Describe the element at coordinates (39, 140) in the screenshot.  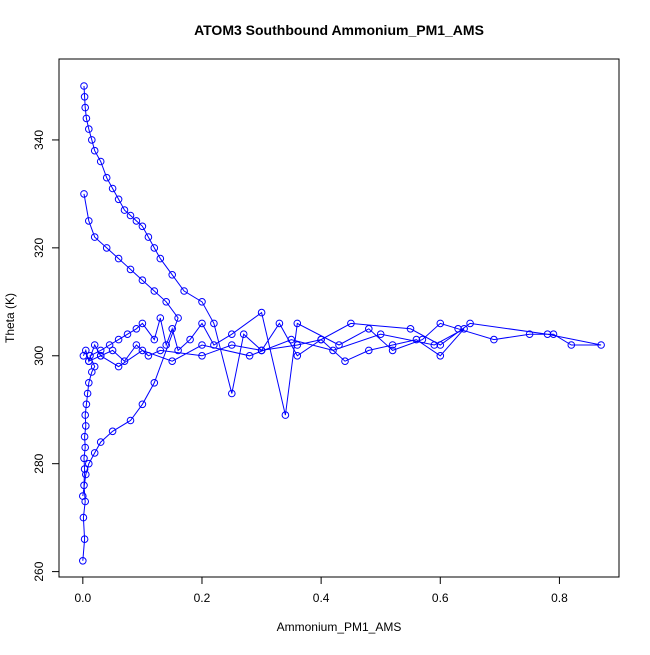
I see `y-tick-label: 340` at that location.